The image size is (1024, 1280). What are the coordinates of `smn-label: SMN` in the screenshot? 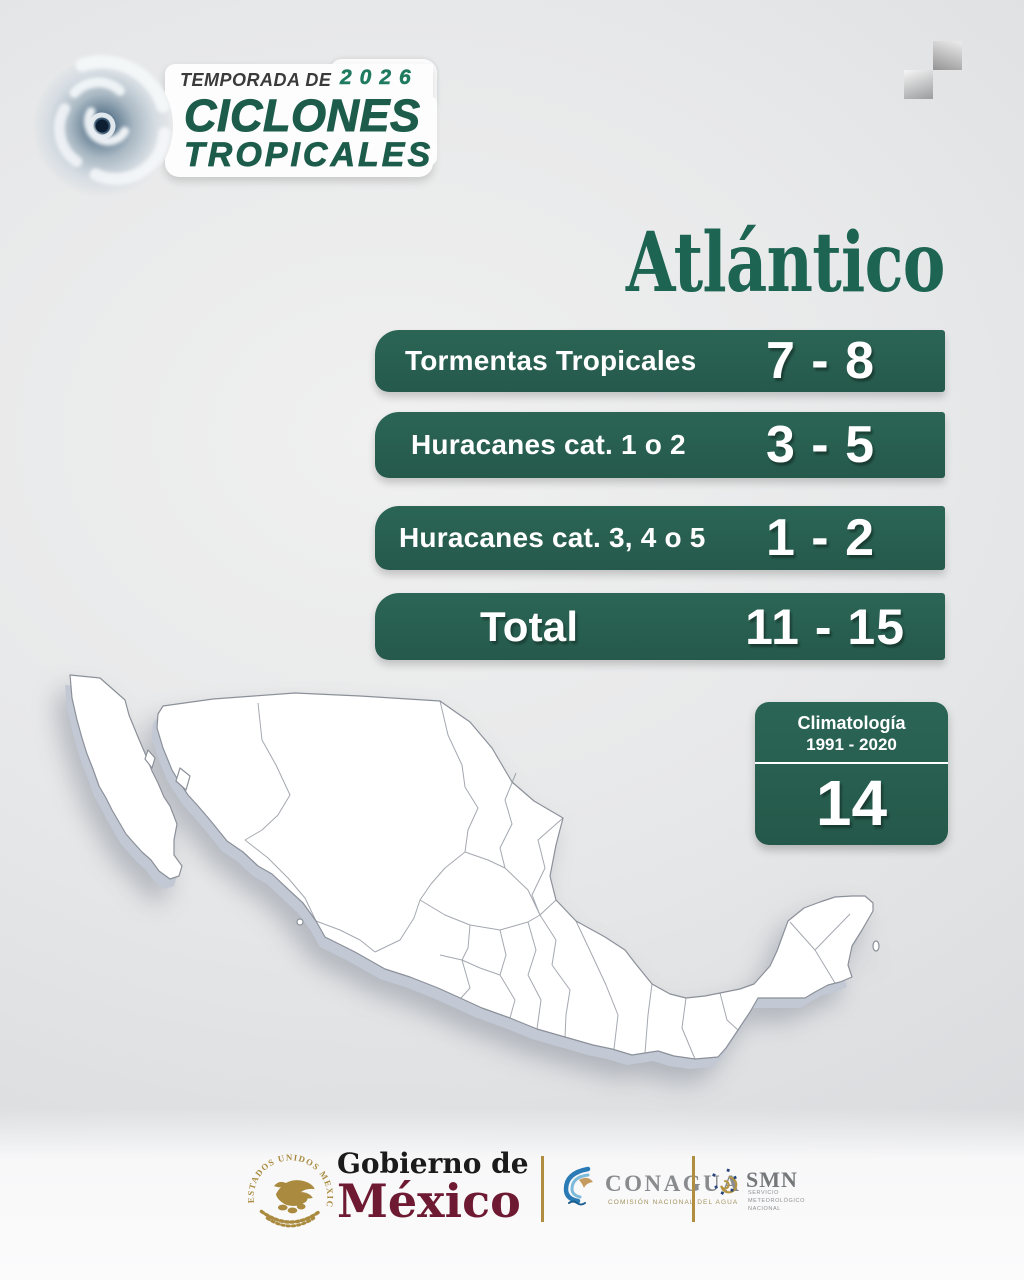 It's located at (772, 1179).